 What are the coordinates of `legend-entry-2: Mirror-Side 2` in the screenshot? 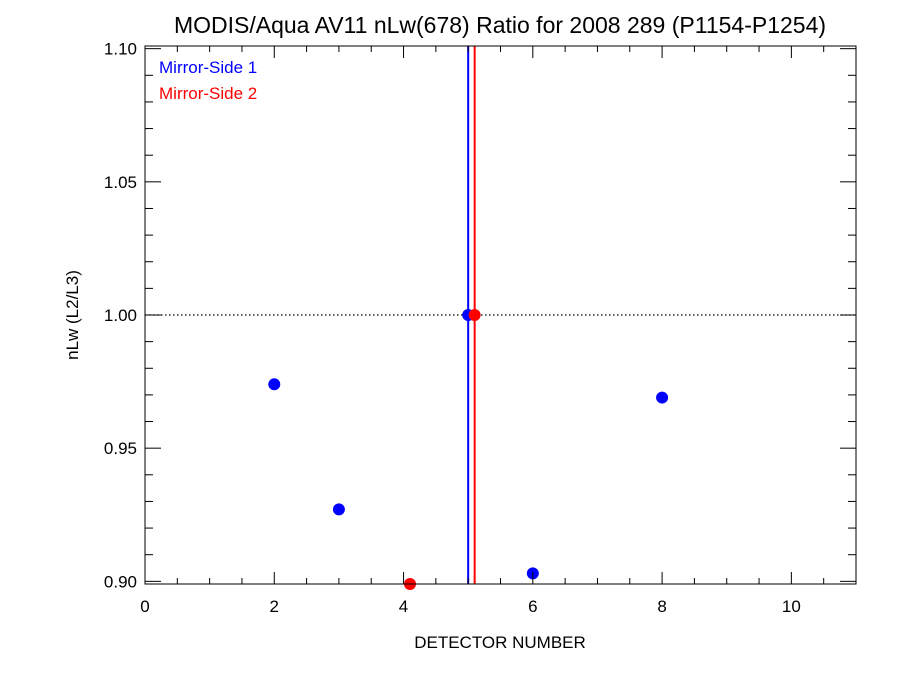 It's located at (208, 93).